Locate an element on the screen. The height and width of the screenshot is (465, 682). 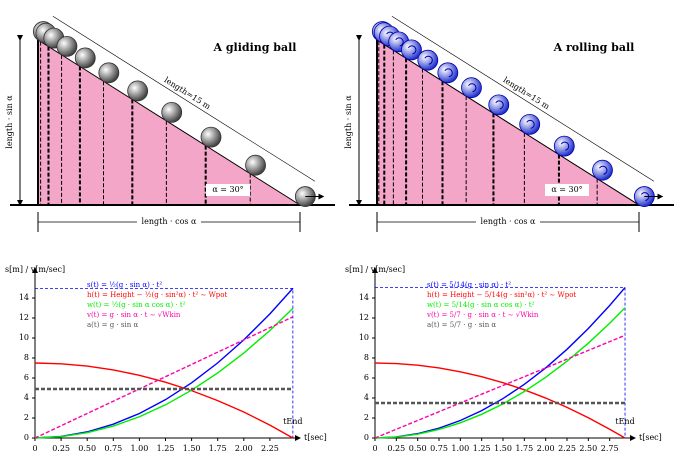
y-tick-label: 6 is located at coordinates (26, 377).